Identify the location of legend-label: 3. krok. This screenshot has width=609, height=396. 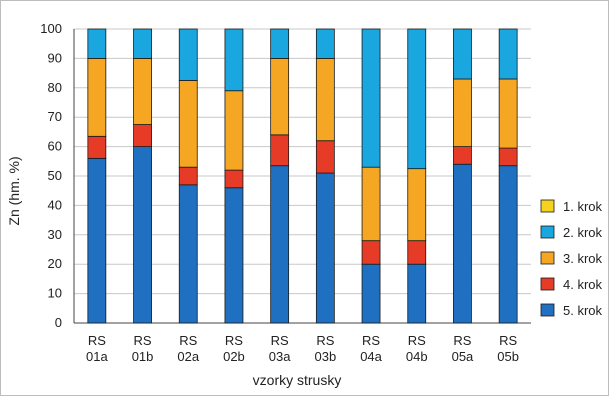
(583, 258).